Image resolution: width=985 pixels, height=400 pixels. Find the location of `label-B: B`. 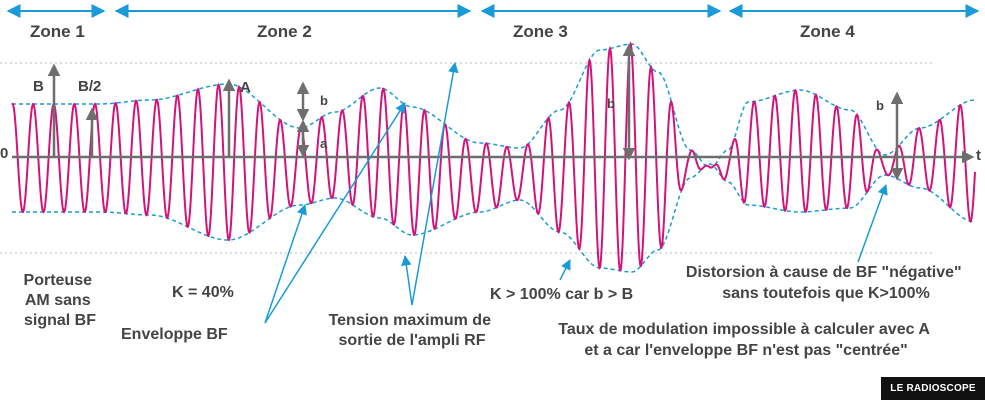

label-B: B is located at coordinates (38, 86).